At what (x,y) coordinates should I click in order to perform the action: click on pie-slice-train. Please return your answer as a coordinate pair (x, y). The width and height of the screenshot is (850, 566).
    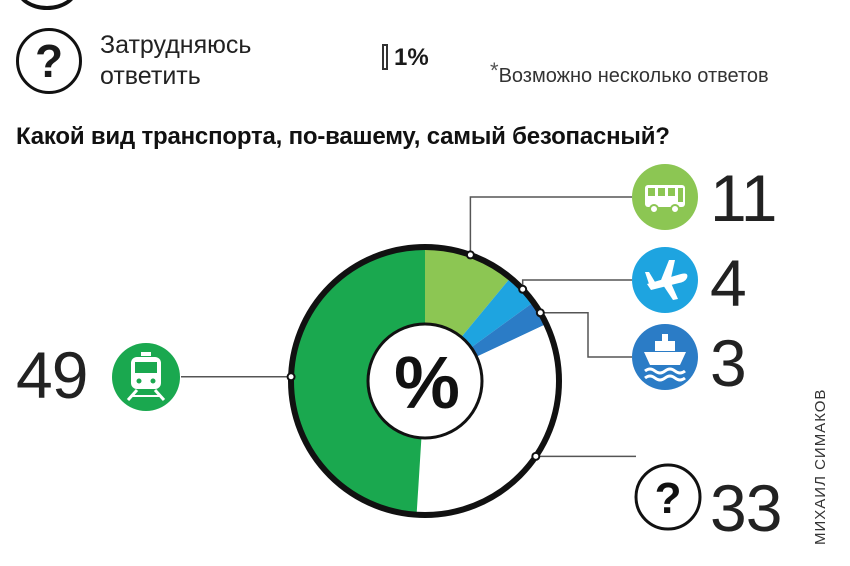
    Looking at the image, I should click on (358, 381).